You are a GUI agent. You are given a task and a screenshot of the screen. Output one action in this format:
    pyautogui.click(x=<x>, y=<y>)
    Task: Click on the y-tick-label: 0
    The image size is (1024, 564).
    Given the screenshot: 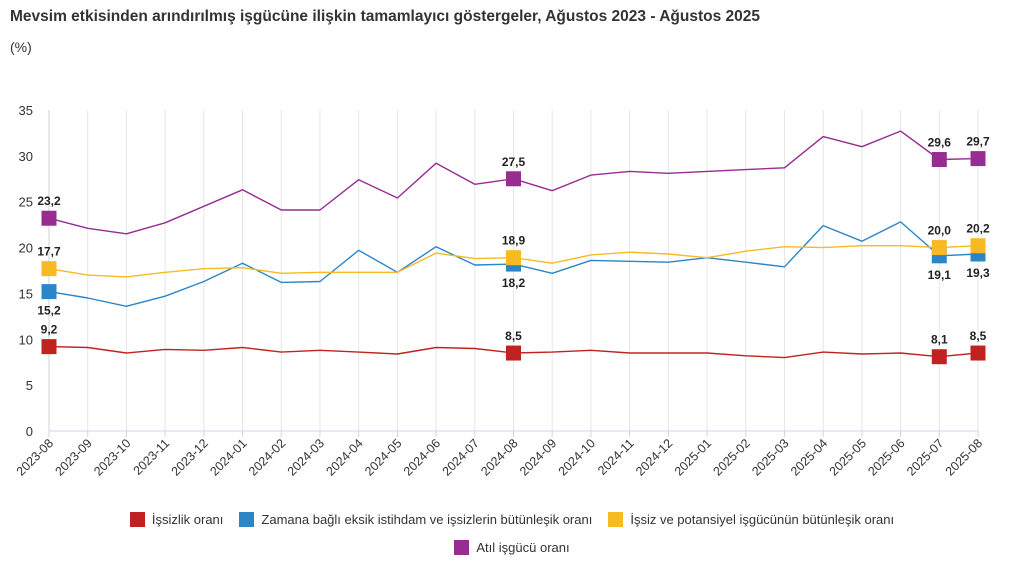 What is the action you would take?
    pyautogui.click(x=29, y=431)
    